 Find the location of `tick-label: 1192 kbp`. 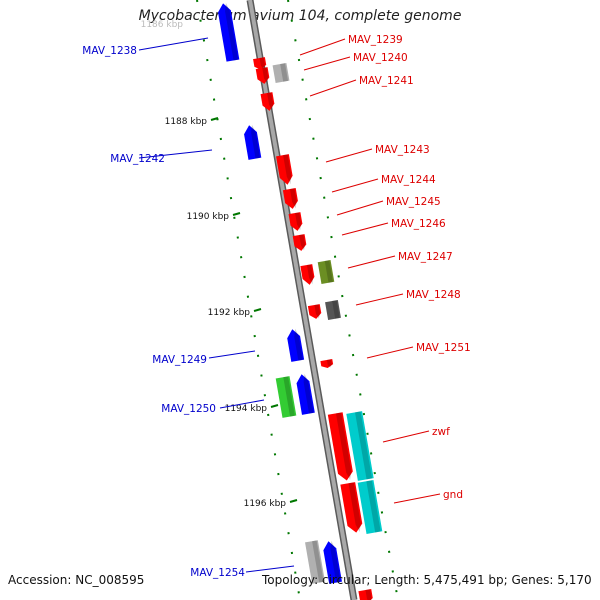

tick-label: 1192 kbp is located at coordinates (229, 313).